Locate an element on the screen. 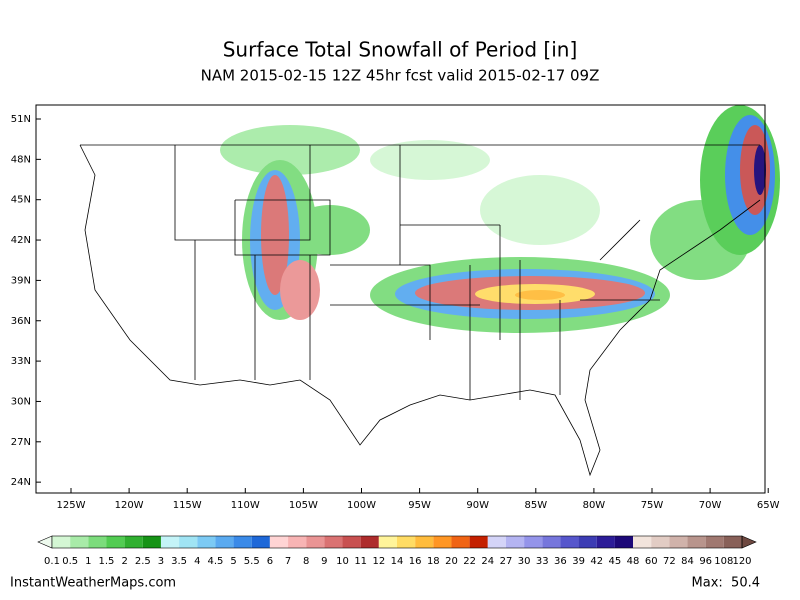 The image size is (800, 600). colorbar-label: 42 is located at coordinates (596, 561).